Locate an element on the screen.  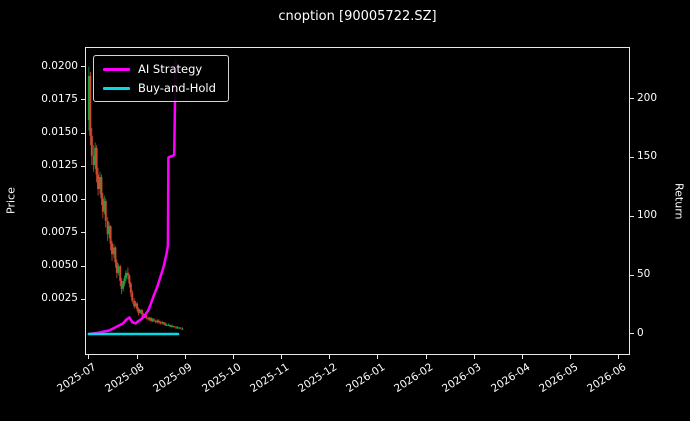
y-left-tick-label: 0.0100 is located at coordinates (59, 198).